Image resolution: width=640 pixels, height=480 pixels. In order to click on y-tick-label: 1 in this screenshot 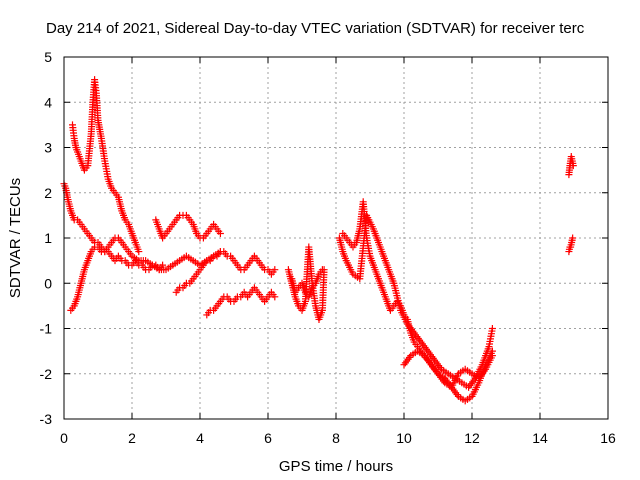, I will do `click(48, 238)`.